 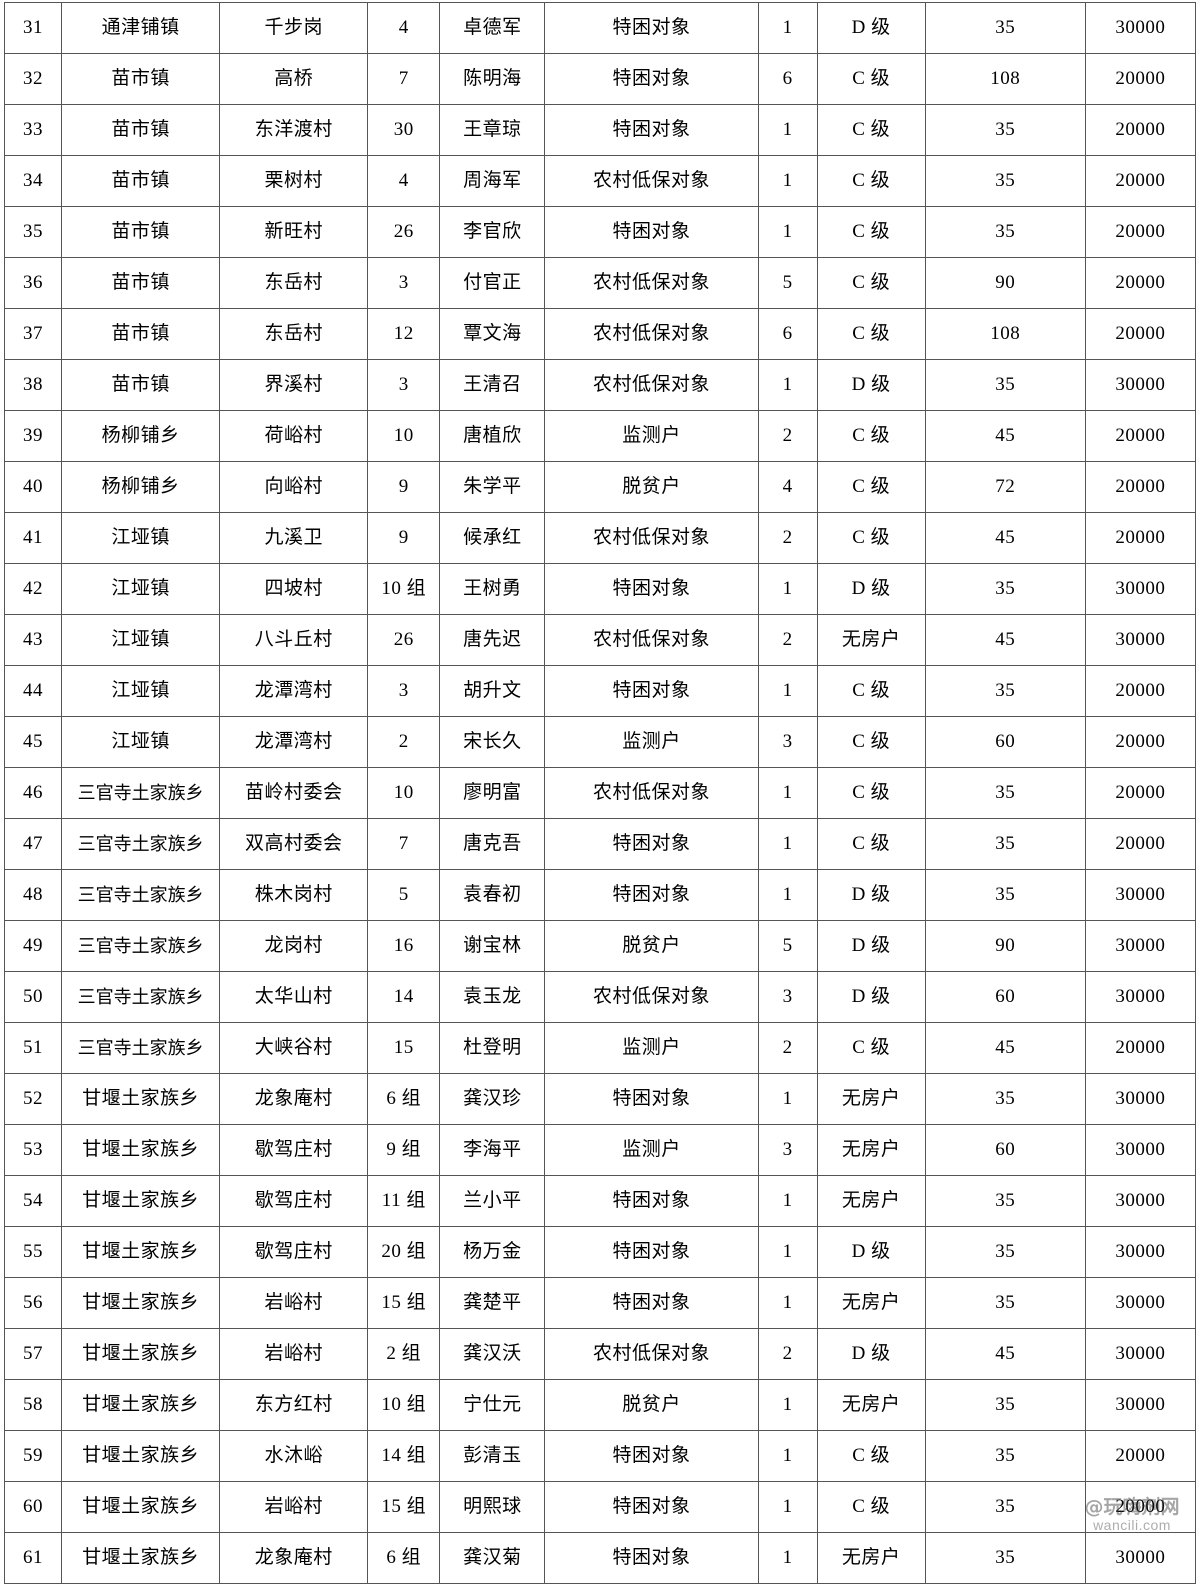 I want to click on table-row: 36 苗市镇 东岳村 3 付官正 农村低保对象 5 C 级 90 20000, so click(x=600, y=283).